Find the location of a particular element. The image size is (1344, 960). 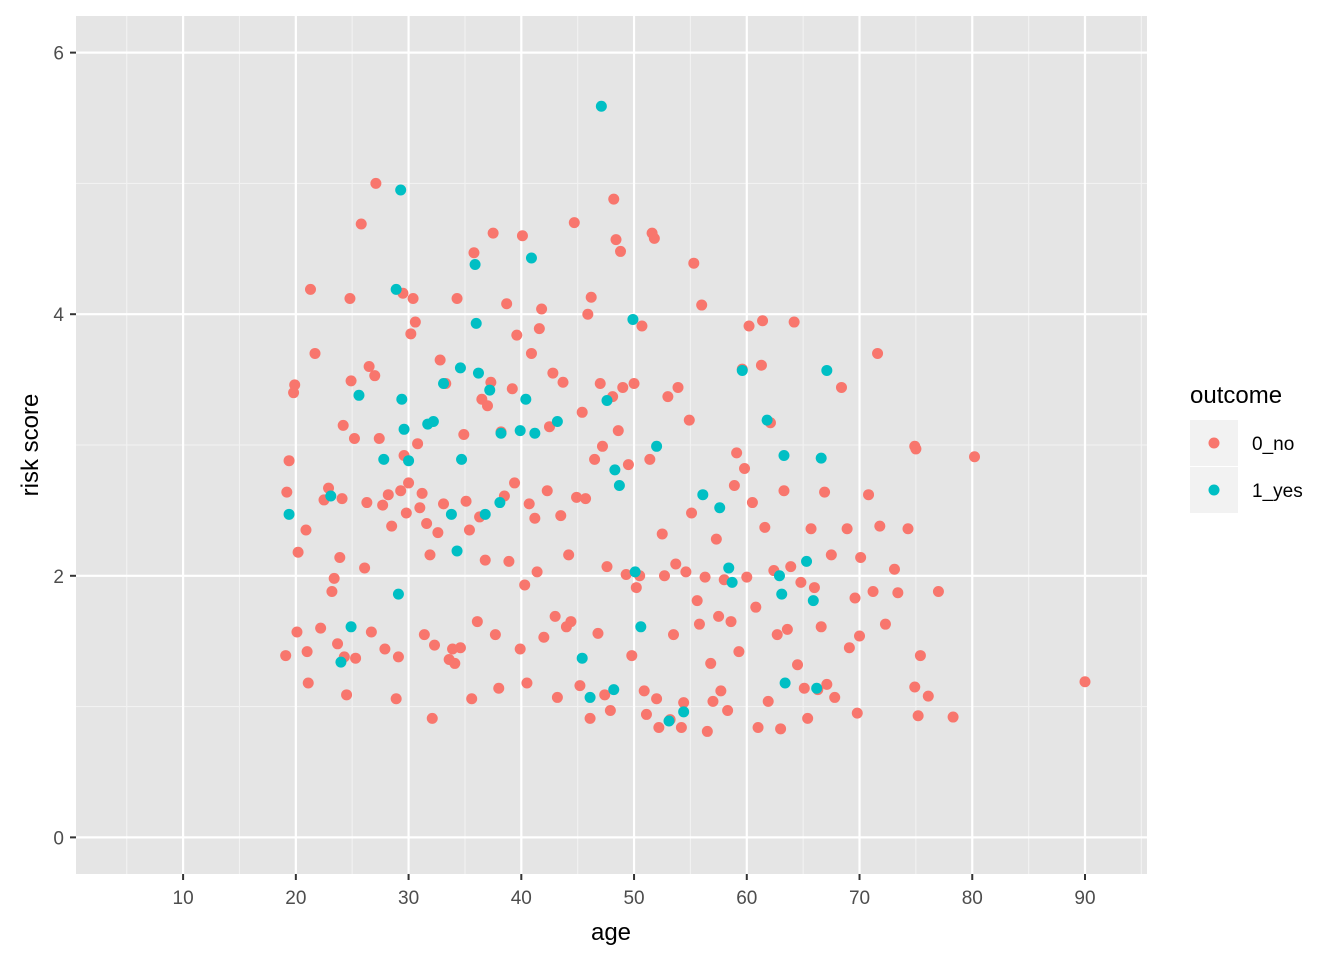

x-tick-label: 80 is located at coordinates (972, 898).